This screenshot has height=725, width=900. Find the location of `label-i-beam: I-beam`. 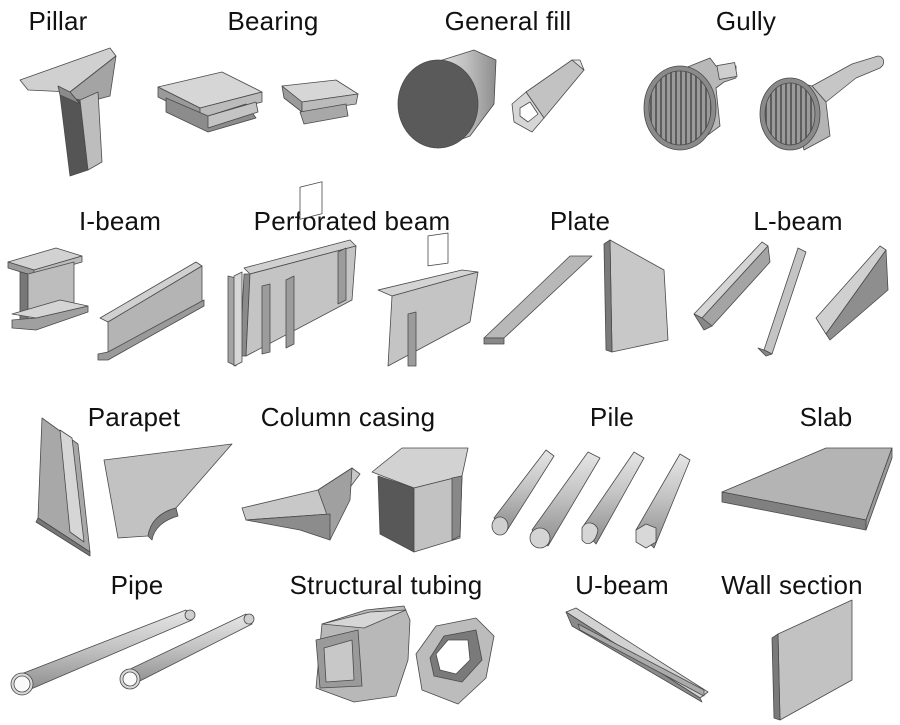

label-i-beam: I-beam is located at coordinates (120, 221).